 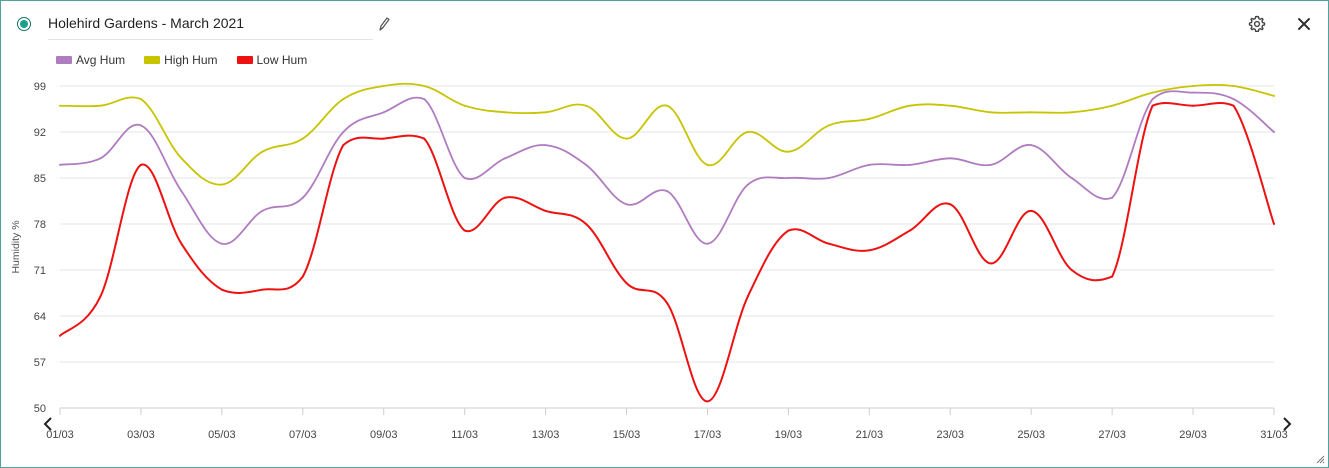 What do you see at coordinates (48, 424) in the screenshot?
I see `chevron-left-icon` at bounding box center [48, 424].